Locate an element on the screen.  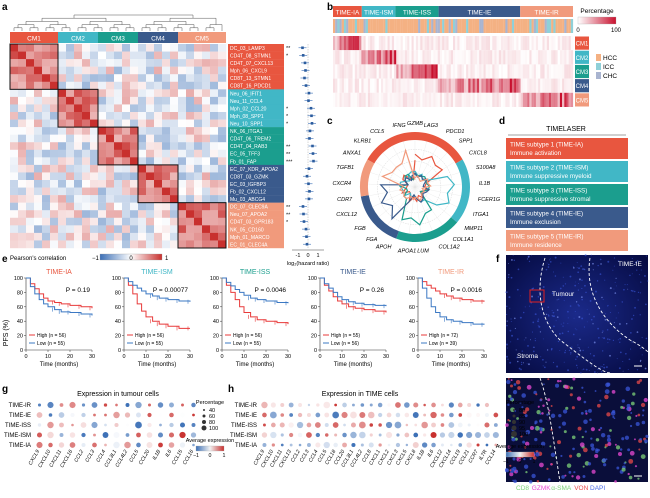
timelaser-row is located at coordinates (567, 194).